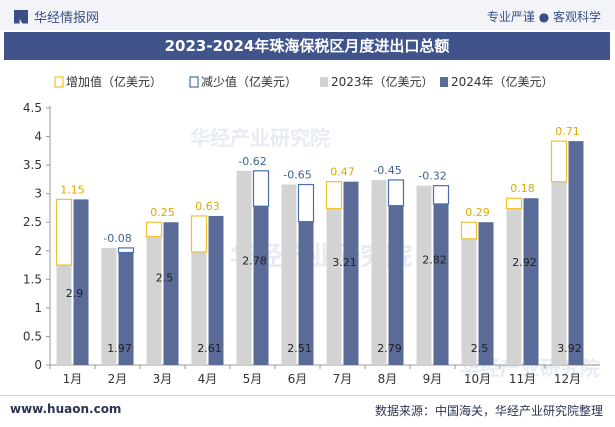 This screenshot has height=427, width=615. What do you see at coordinates (38, 308) in the screenshot?
I see `y-tick-label: 1` at bounding box center [38, 308].